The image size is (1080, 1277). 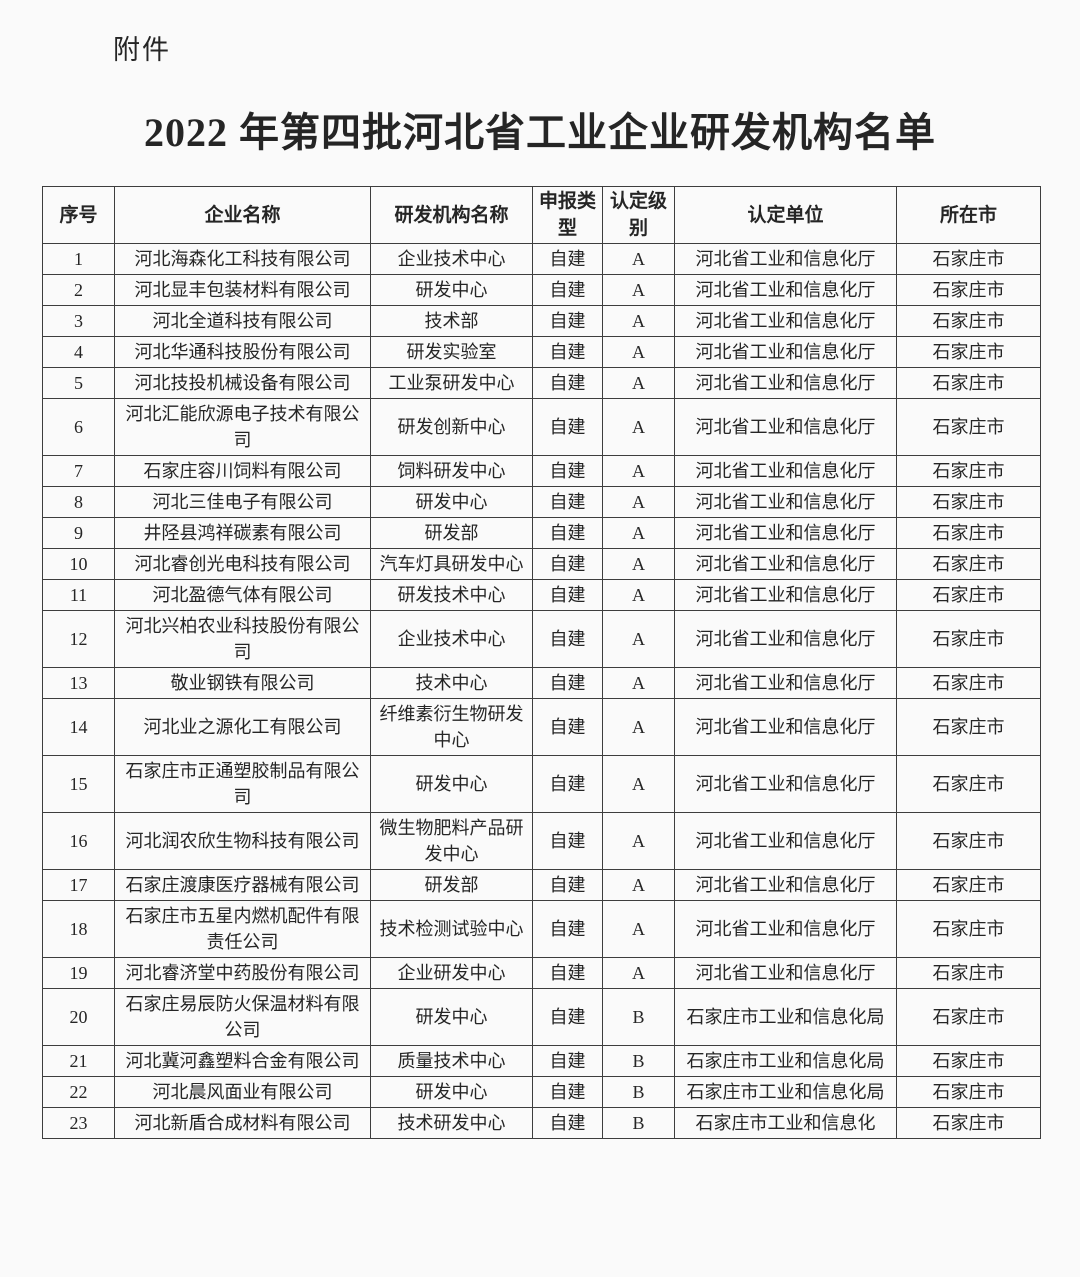 What do you see at coordinates (142, 50) in the screenshot?
I see `attachment-label: 附件` at bounding box center [142, 50].